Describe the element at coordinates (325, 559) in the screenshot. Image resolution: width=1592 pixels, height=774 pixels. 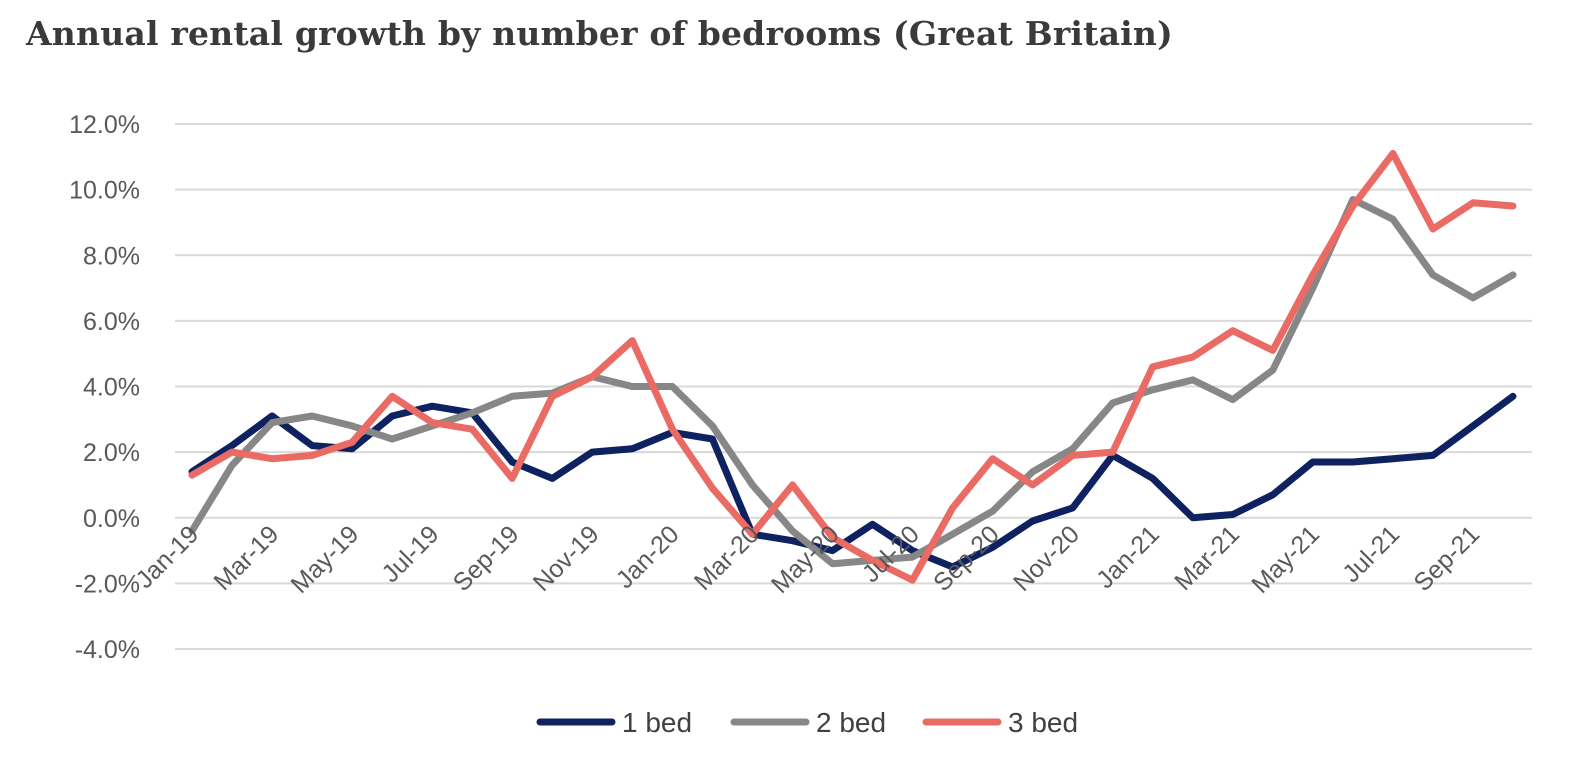
I see `x-tick-label: May-19` at that location.